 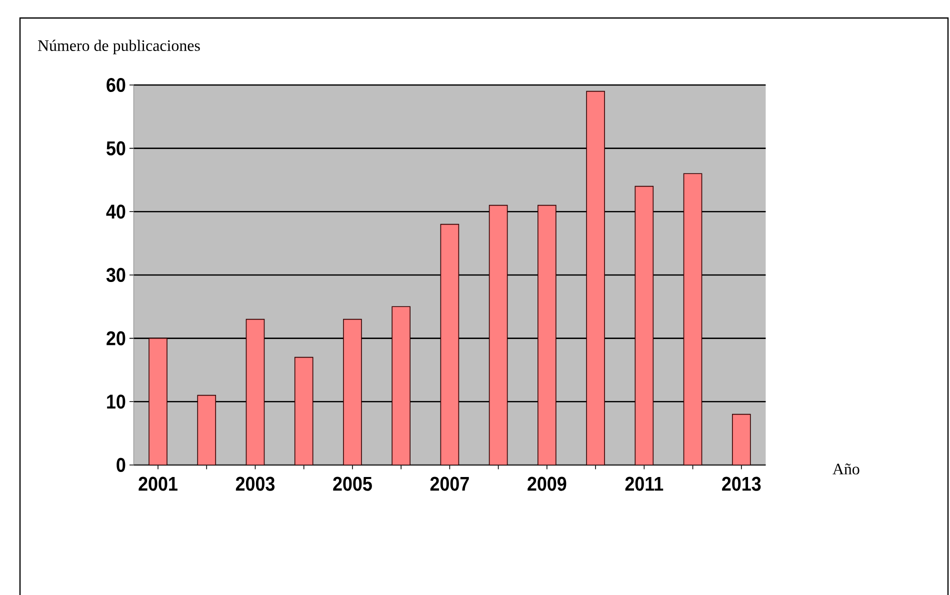 I want to click on y-tick-label: 40, so click(x=116, y=211).